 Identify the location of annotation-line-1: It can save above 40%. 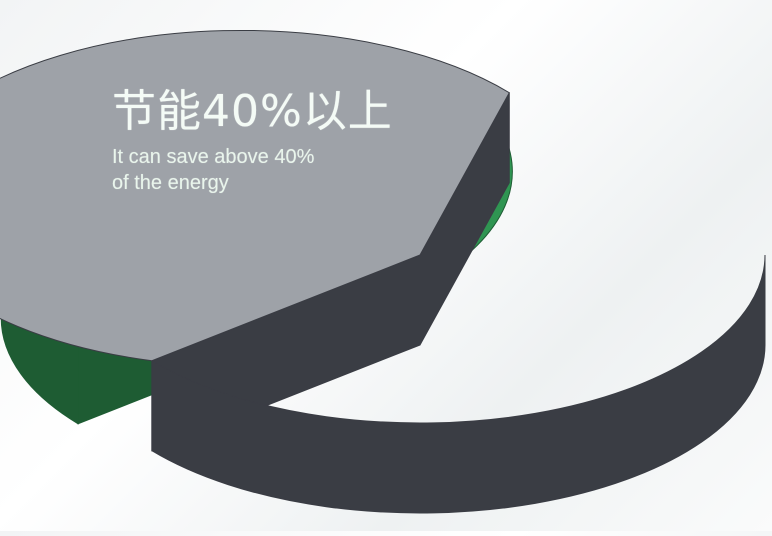
(213, 157).